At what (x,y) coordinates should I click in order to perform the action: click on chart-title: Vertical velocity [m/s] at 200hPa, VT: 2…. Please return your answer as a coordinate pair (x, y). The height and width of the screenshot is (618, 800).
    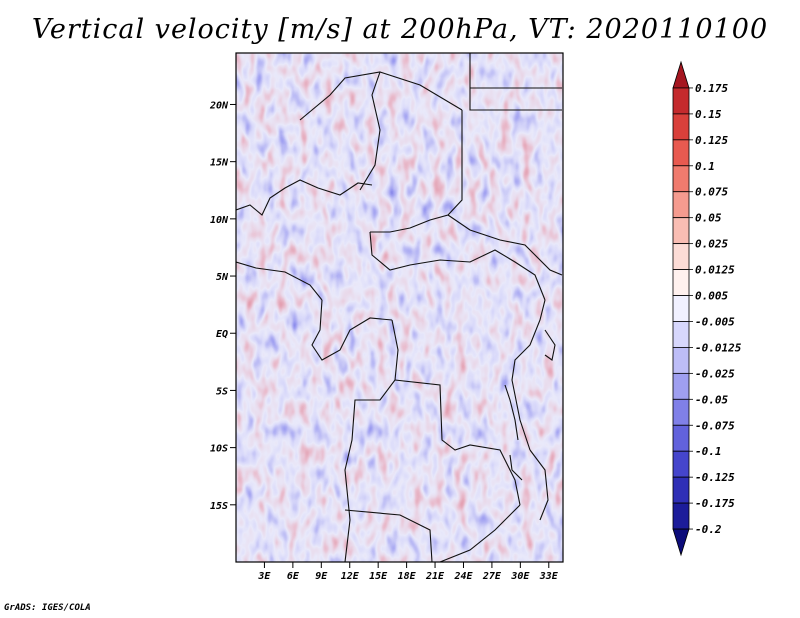
    Looking at the image, I should click on (400, 29).